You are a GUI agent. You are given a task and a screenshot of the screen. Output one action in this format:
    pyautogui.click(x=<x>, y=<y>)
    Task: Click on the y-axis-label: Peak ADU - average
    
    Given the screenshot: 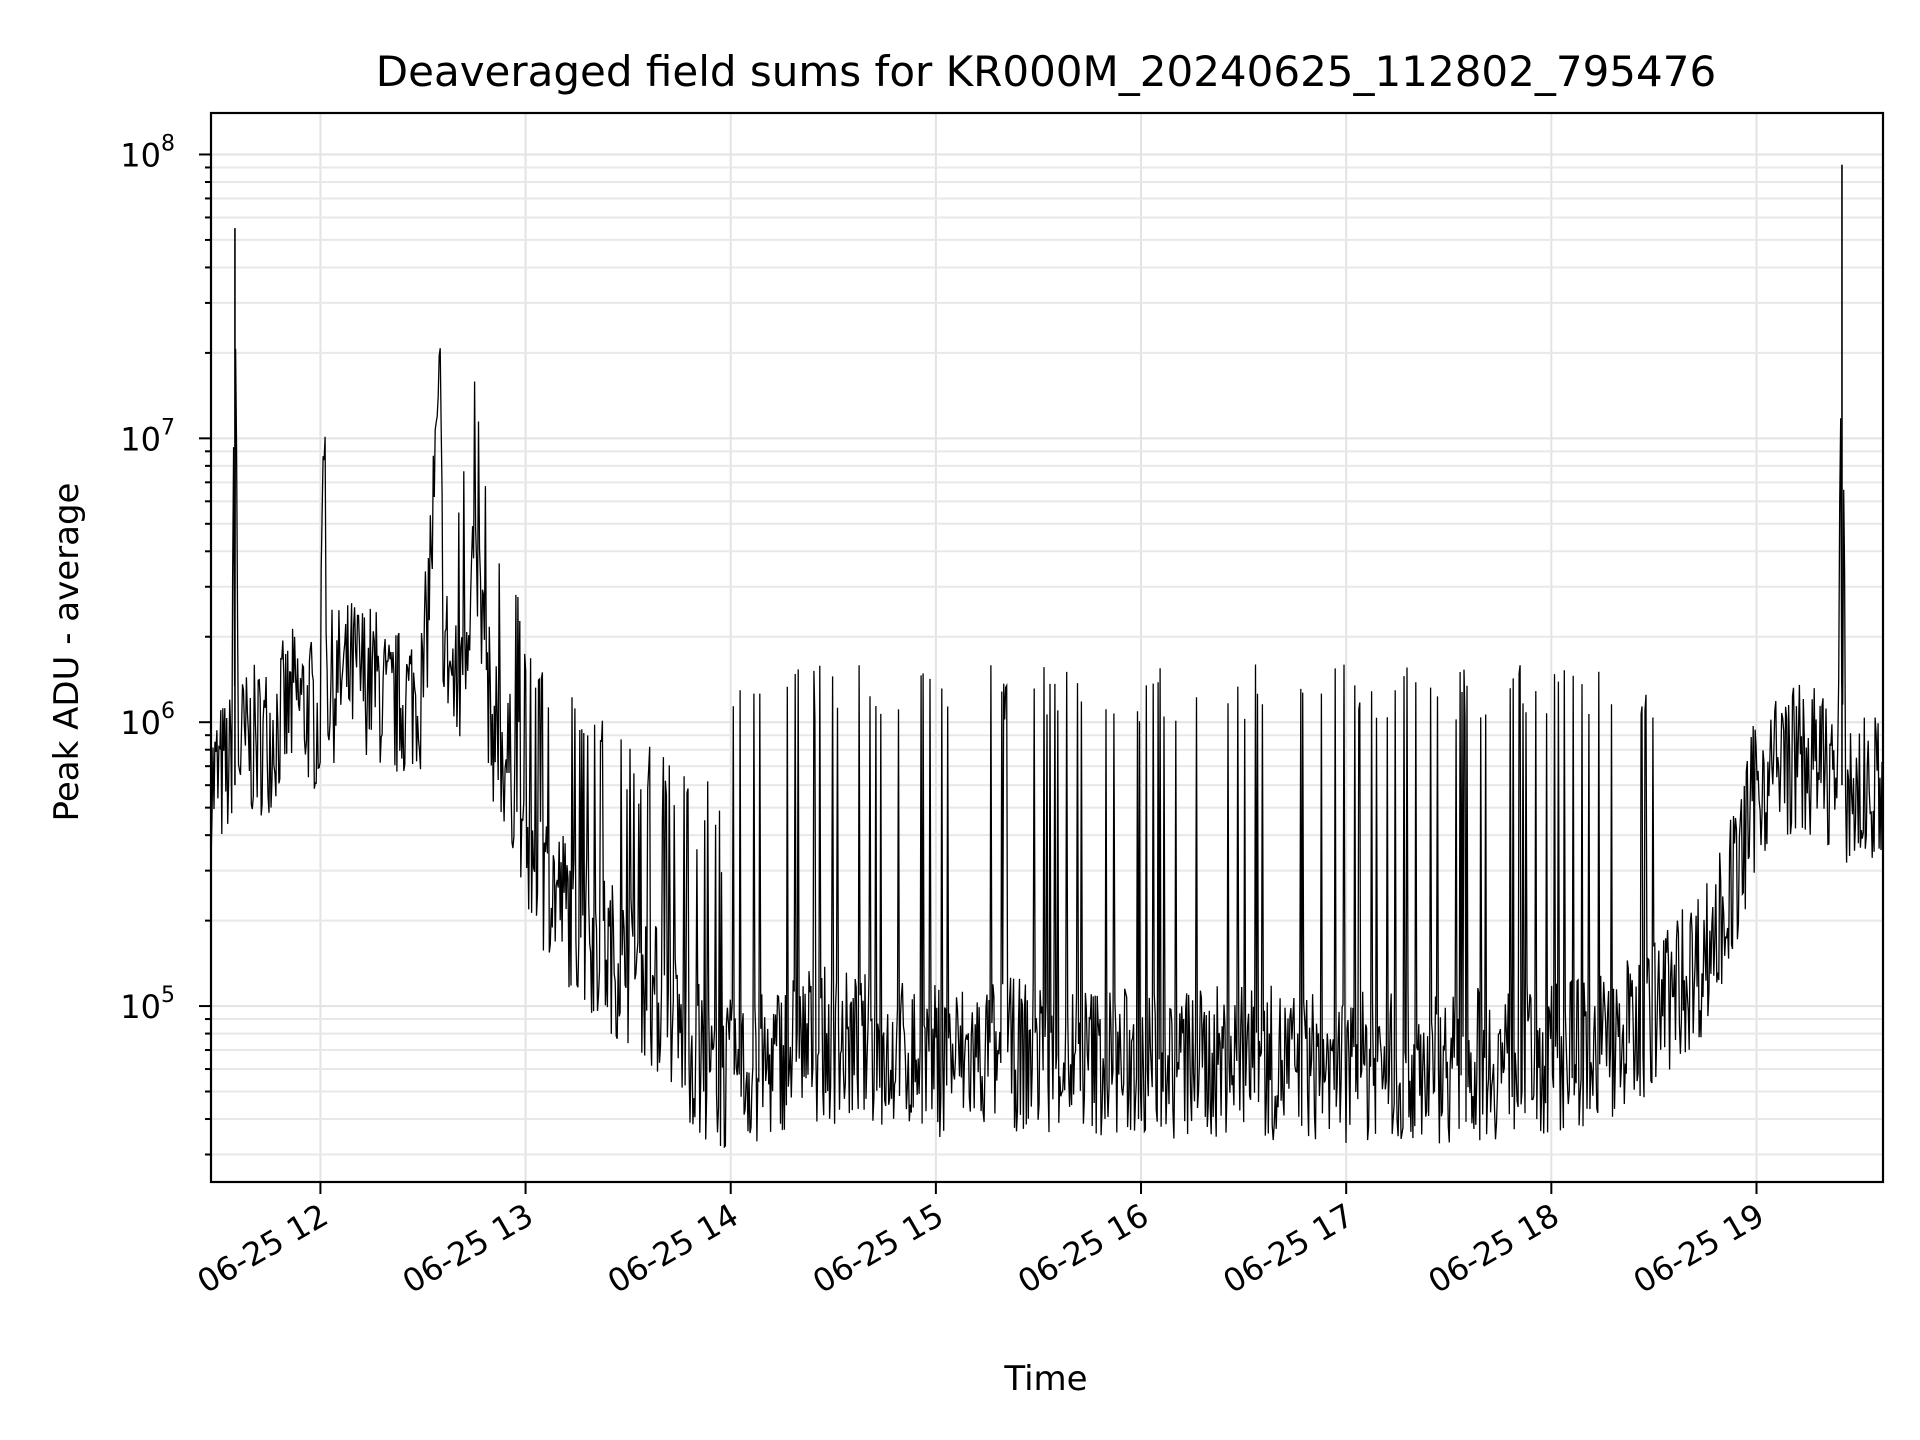 What is the action you would take?
    pyautogui.click(x=67, y=652)
    